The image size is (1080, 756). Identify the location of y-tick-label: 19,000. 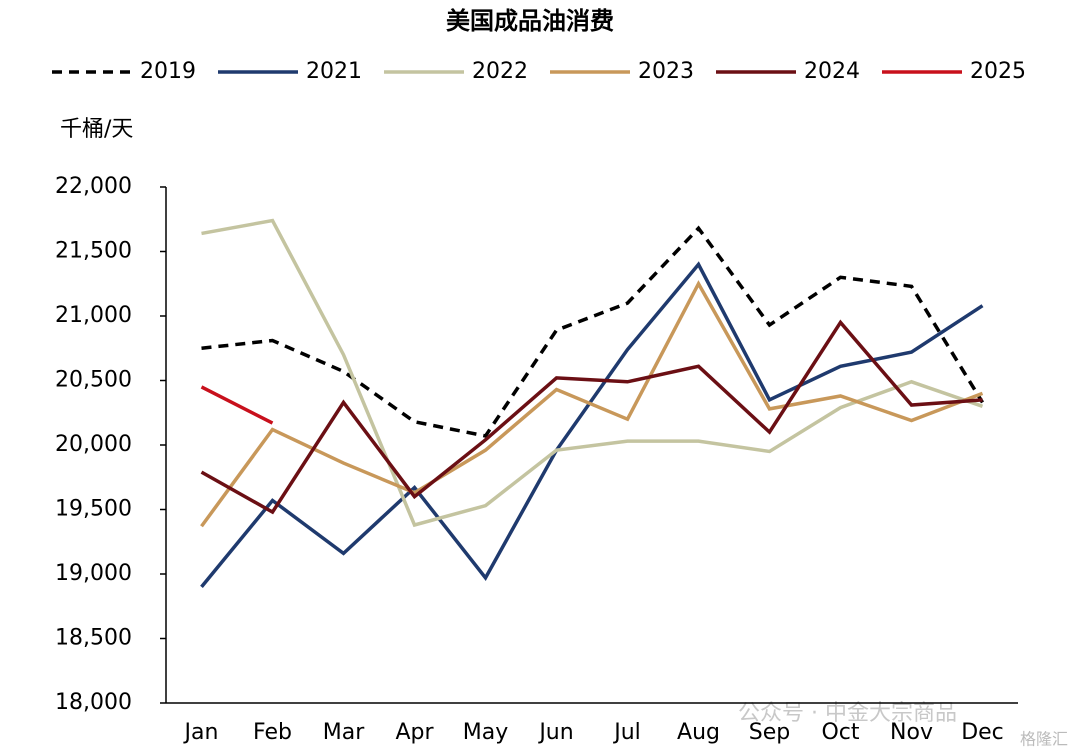
(93, 573).